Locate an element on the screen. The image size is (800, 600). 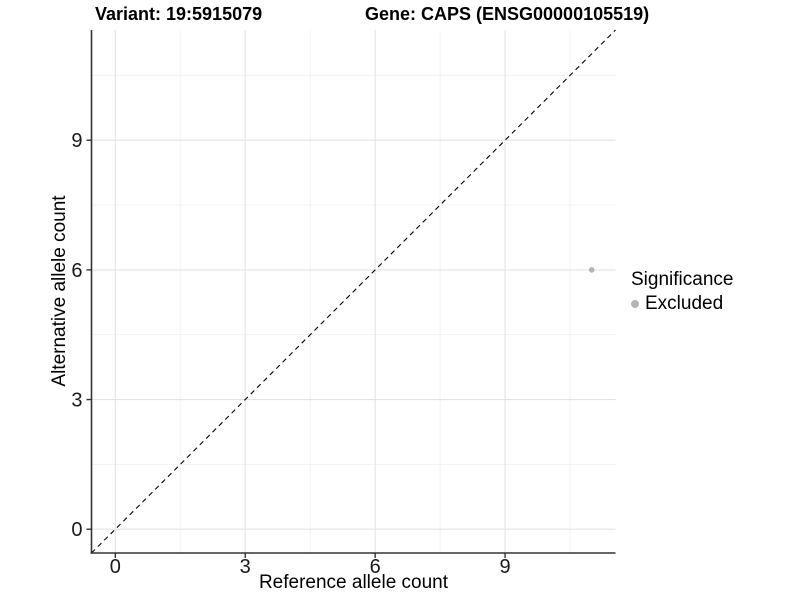
legend-title: Significance is located at coordinates (682, 279).